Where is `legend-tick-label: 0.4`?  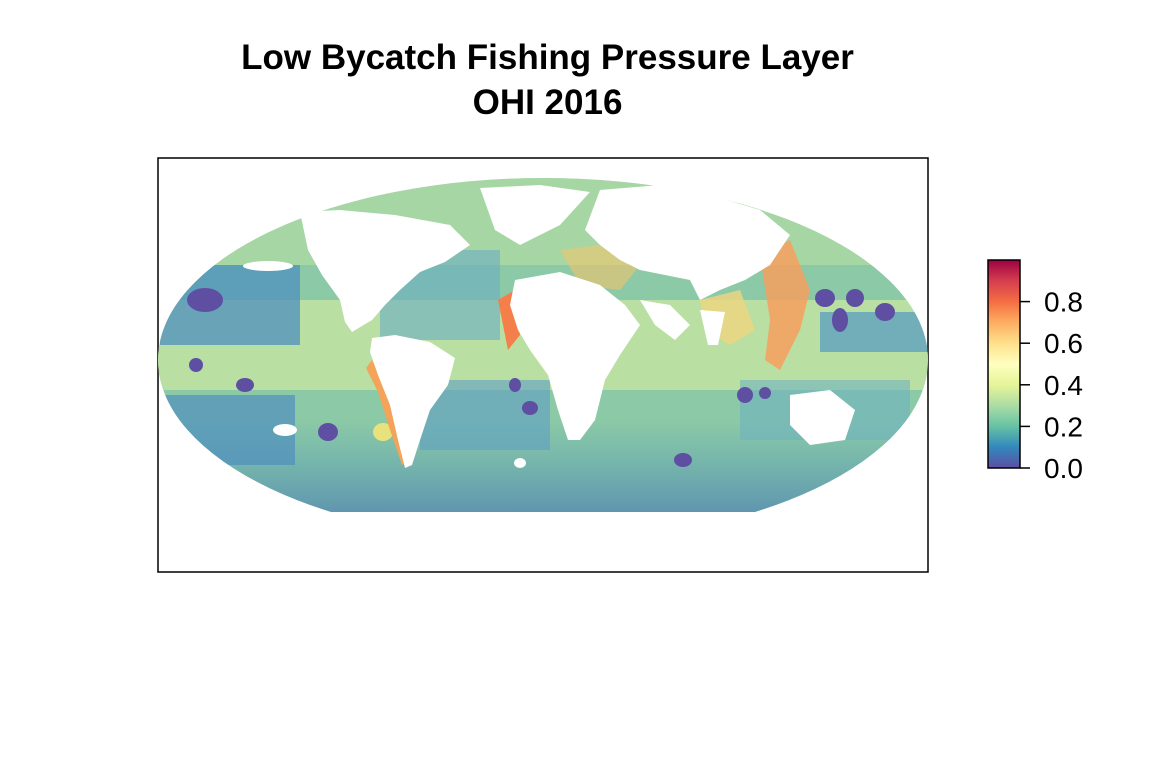
legend-tick-label: 0.4 is located at coordinates (1063, 385).